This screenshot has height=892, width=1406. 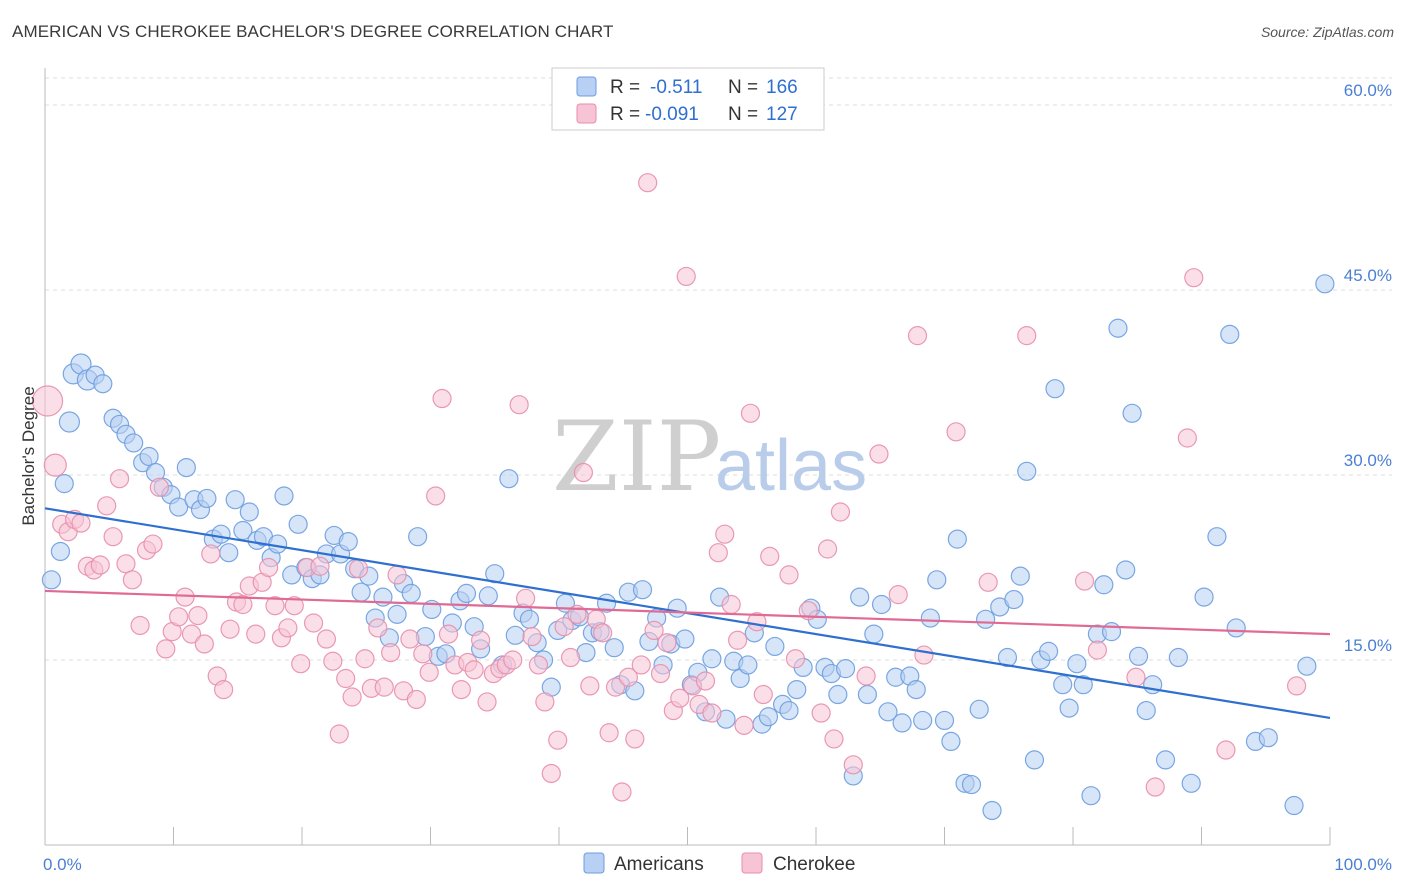 What do you see at coordinates (719, 863) in the screenshot?
I see `bottom-legend: Americans Cherokee` at bounding box center [719, 863].